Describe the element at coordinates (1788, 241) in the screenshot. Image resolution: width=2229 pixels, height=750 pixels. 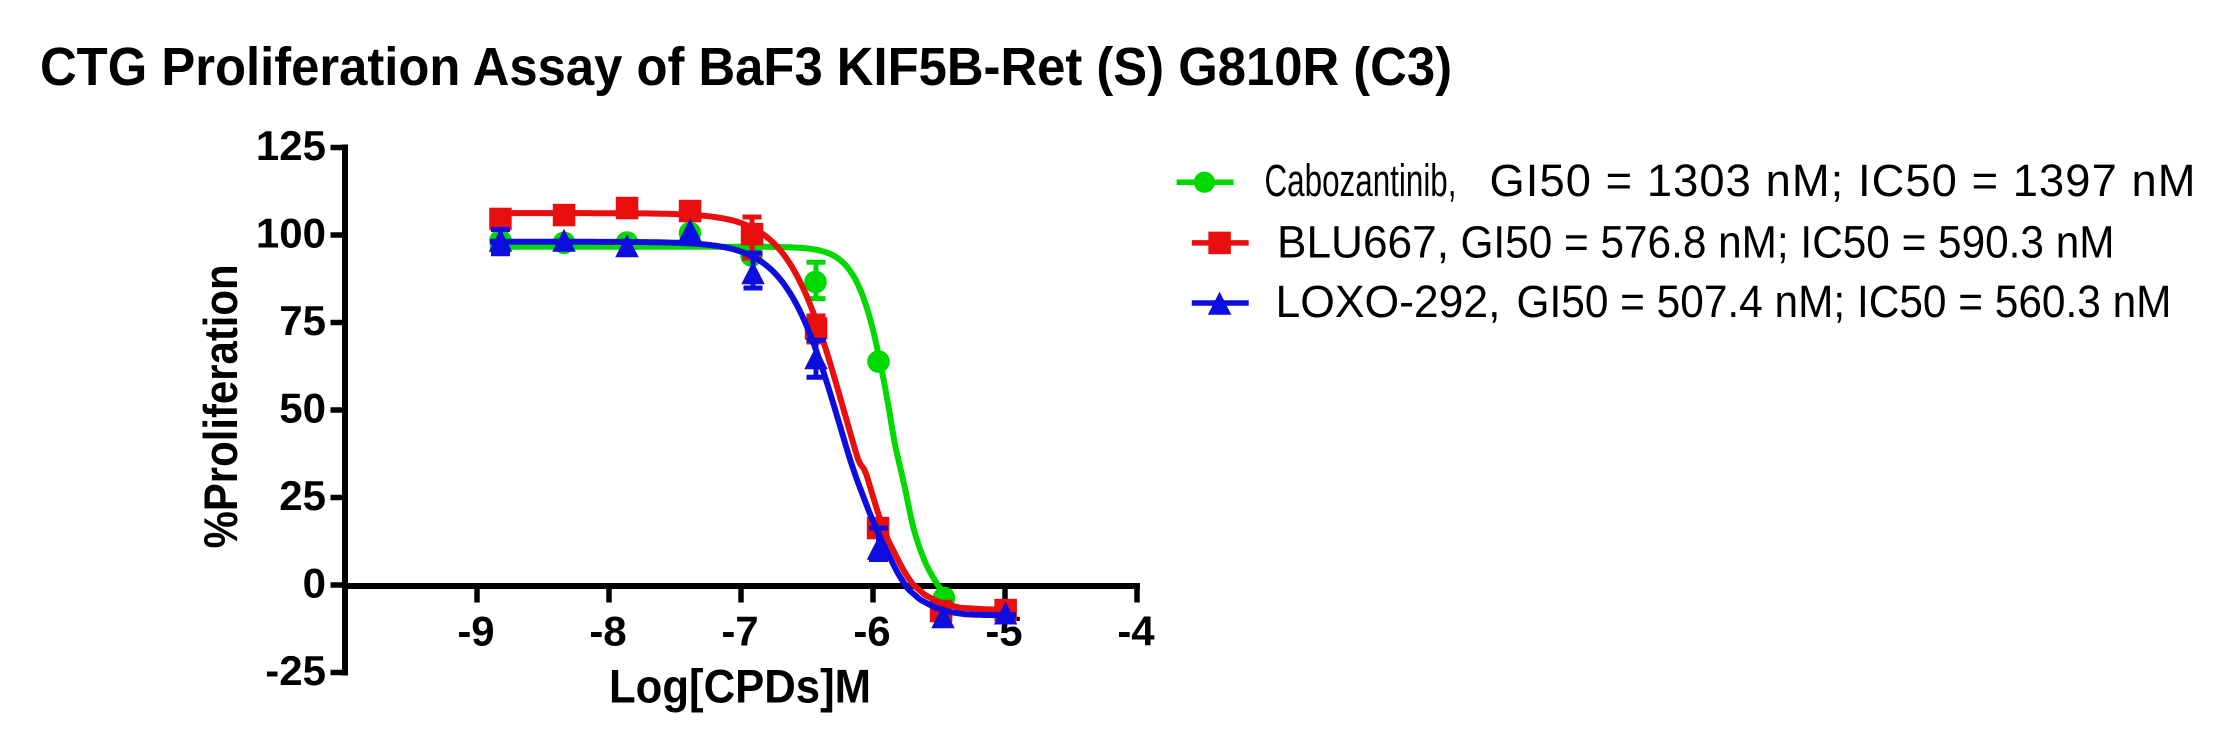
I see `svg-text:GI50 = 576.8 nM; IC50 = 590.3: GI50 = 576.8 nM; IC50 = 590.3 nM` at that location.